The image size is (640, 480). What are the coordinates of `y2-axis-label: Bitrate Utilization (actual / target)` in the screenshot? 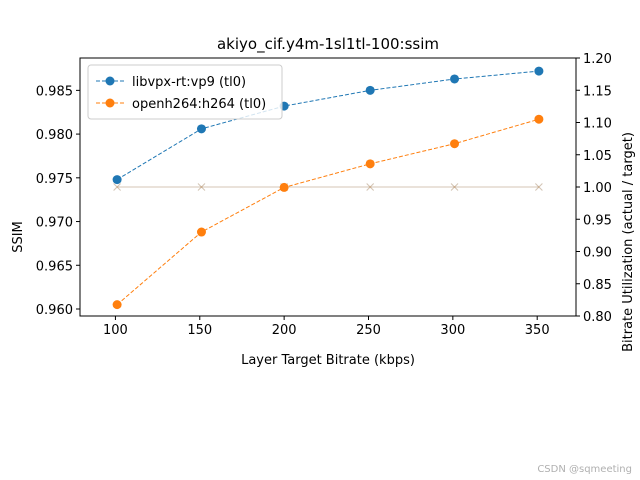 It's located at (628, 242).